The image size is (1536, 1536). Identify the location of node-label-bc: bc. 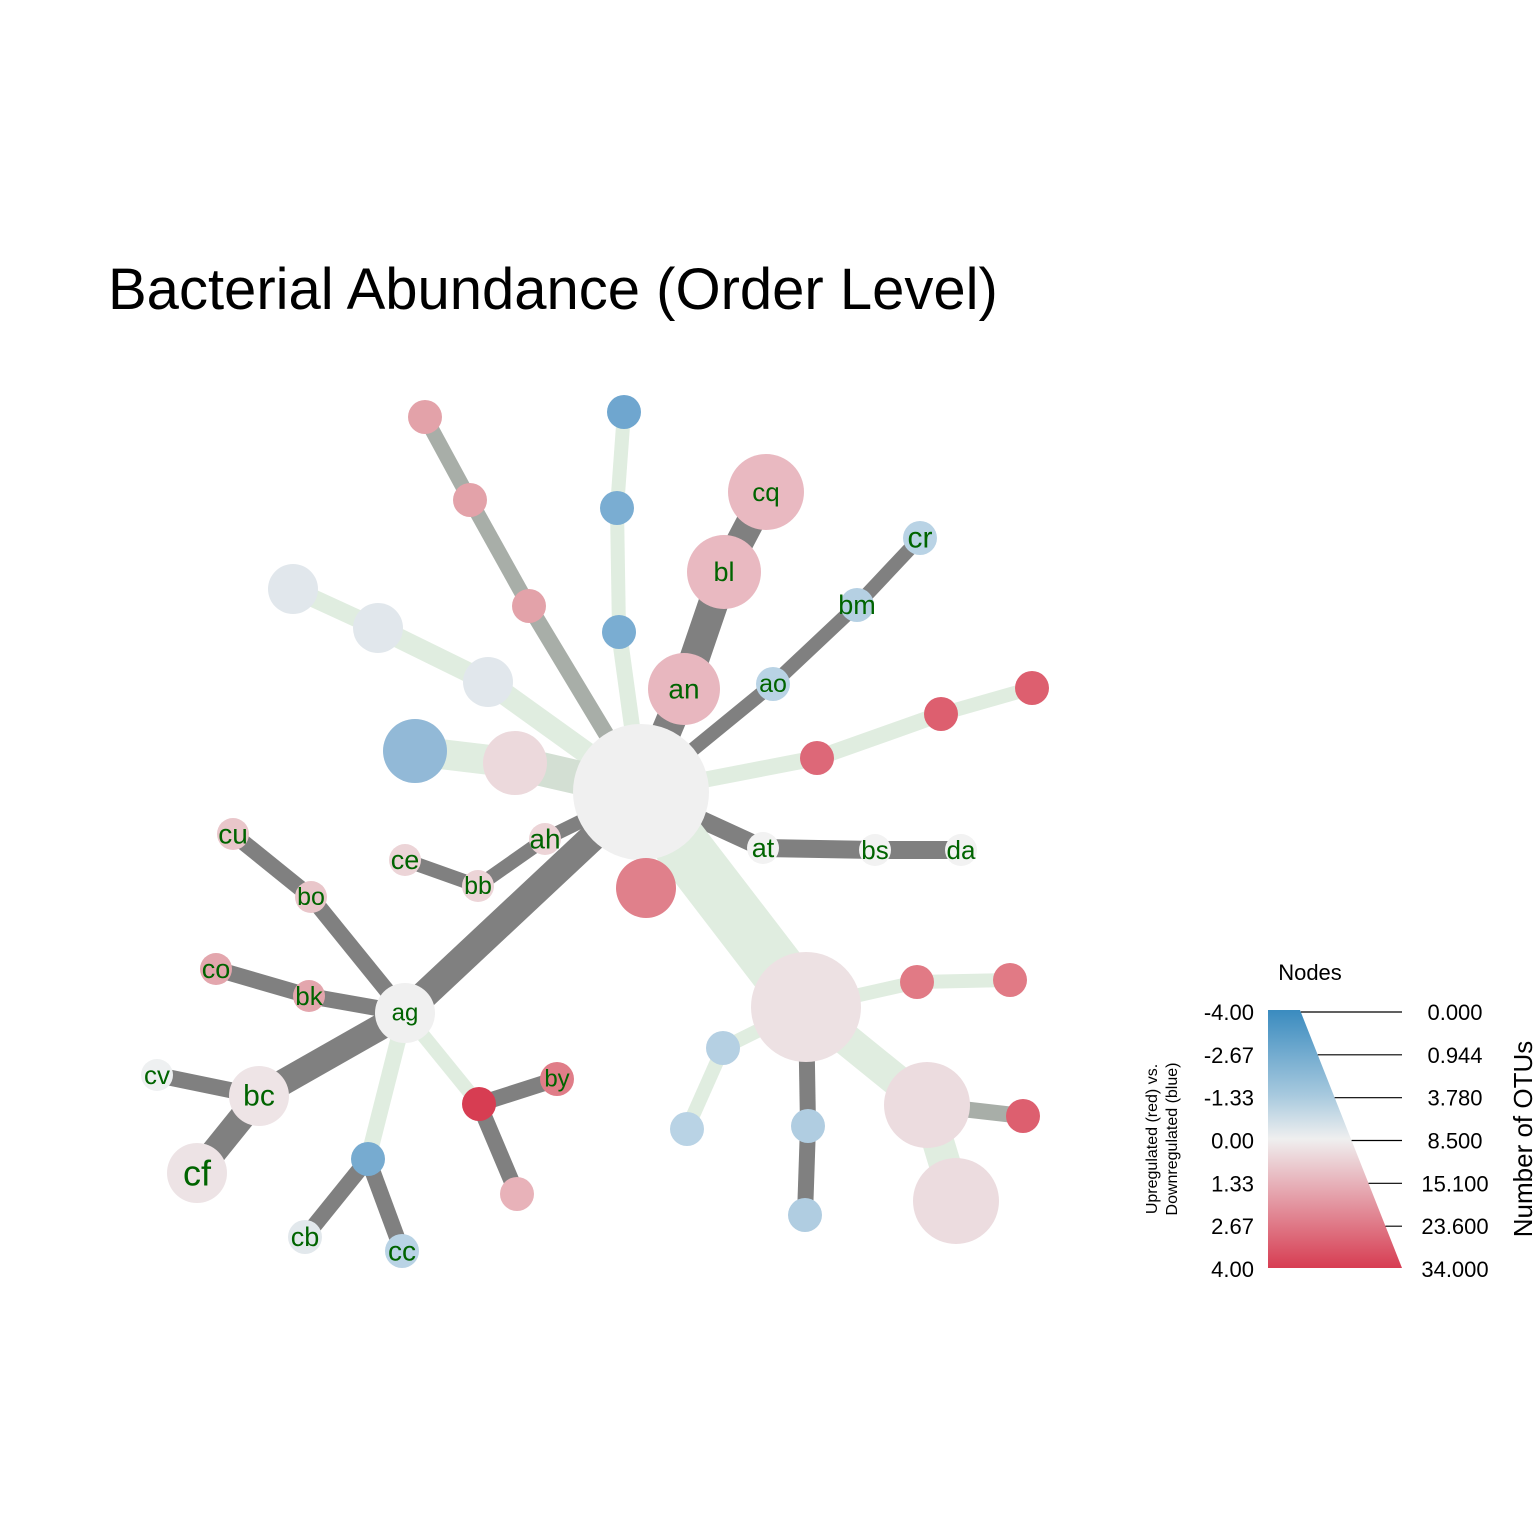
(259, 1096).